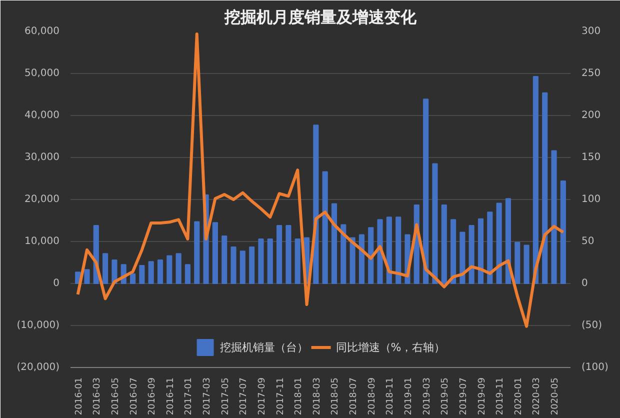  Describe the element at coordinates (97, 396) in the screenshot. I see `x-tick-label: 2016-03` at that location.